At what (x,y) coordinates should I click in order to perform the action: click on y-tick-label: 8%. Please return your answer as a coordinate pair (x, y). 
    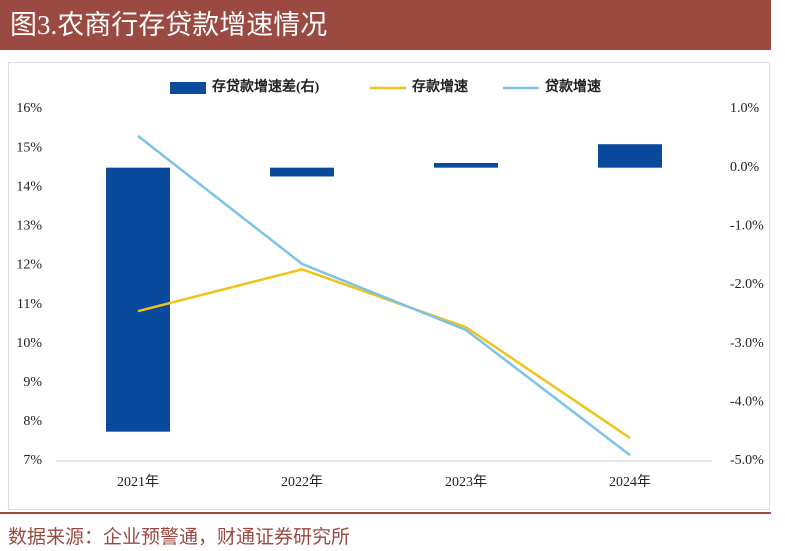
    Looking at the image, I should click on (32, 421).